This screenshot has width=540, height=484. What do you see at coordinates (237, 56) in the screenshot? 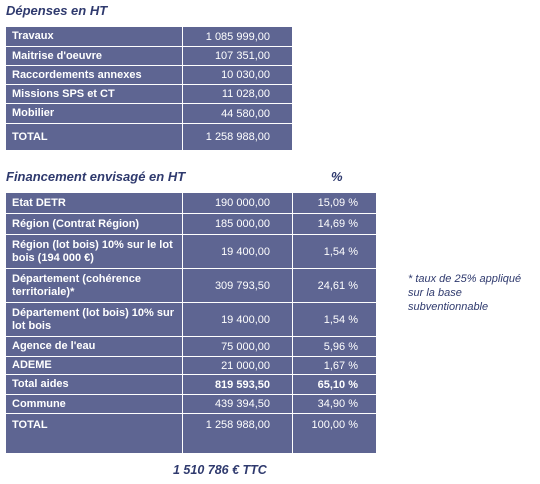
I see `row-value: 107 351,00` at bounding box center [237, 56].